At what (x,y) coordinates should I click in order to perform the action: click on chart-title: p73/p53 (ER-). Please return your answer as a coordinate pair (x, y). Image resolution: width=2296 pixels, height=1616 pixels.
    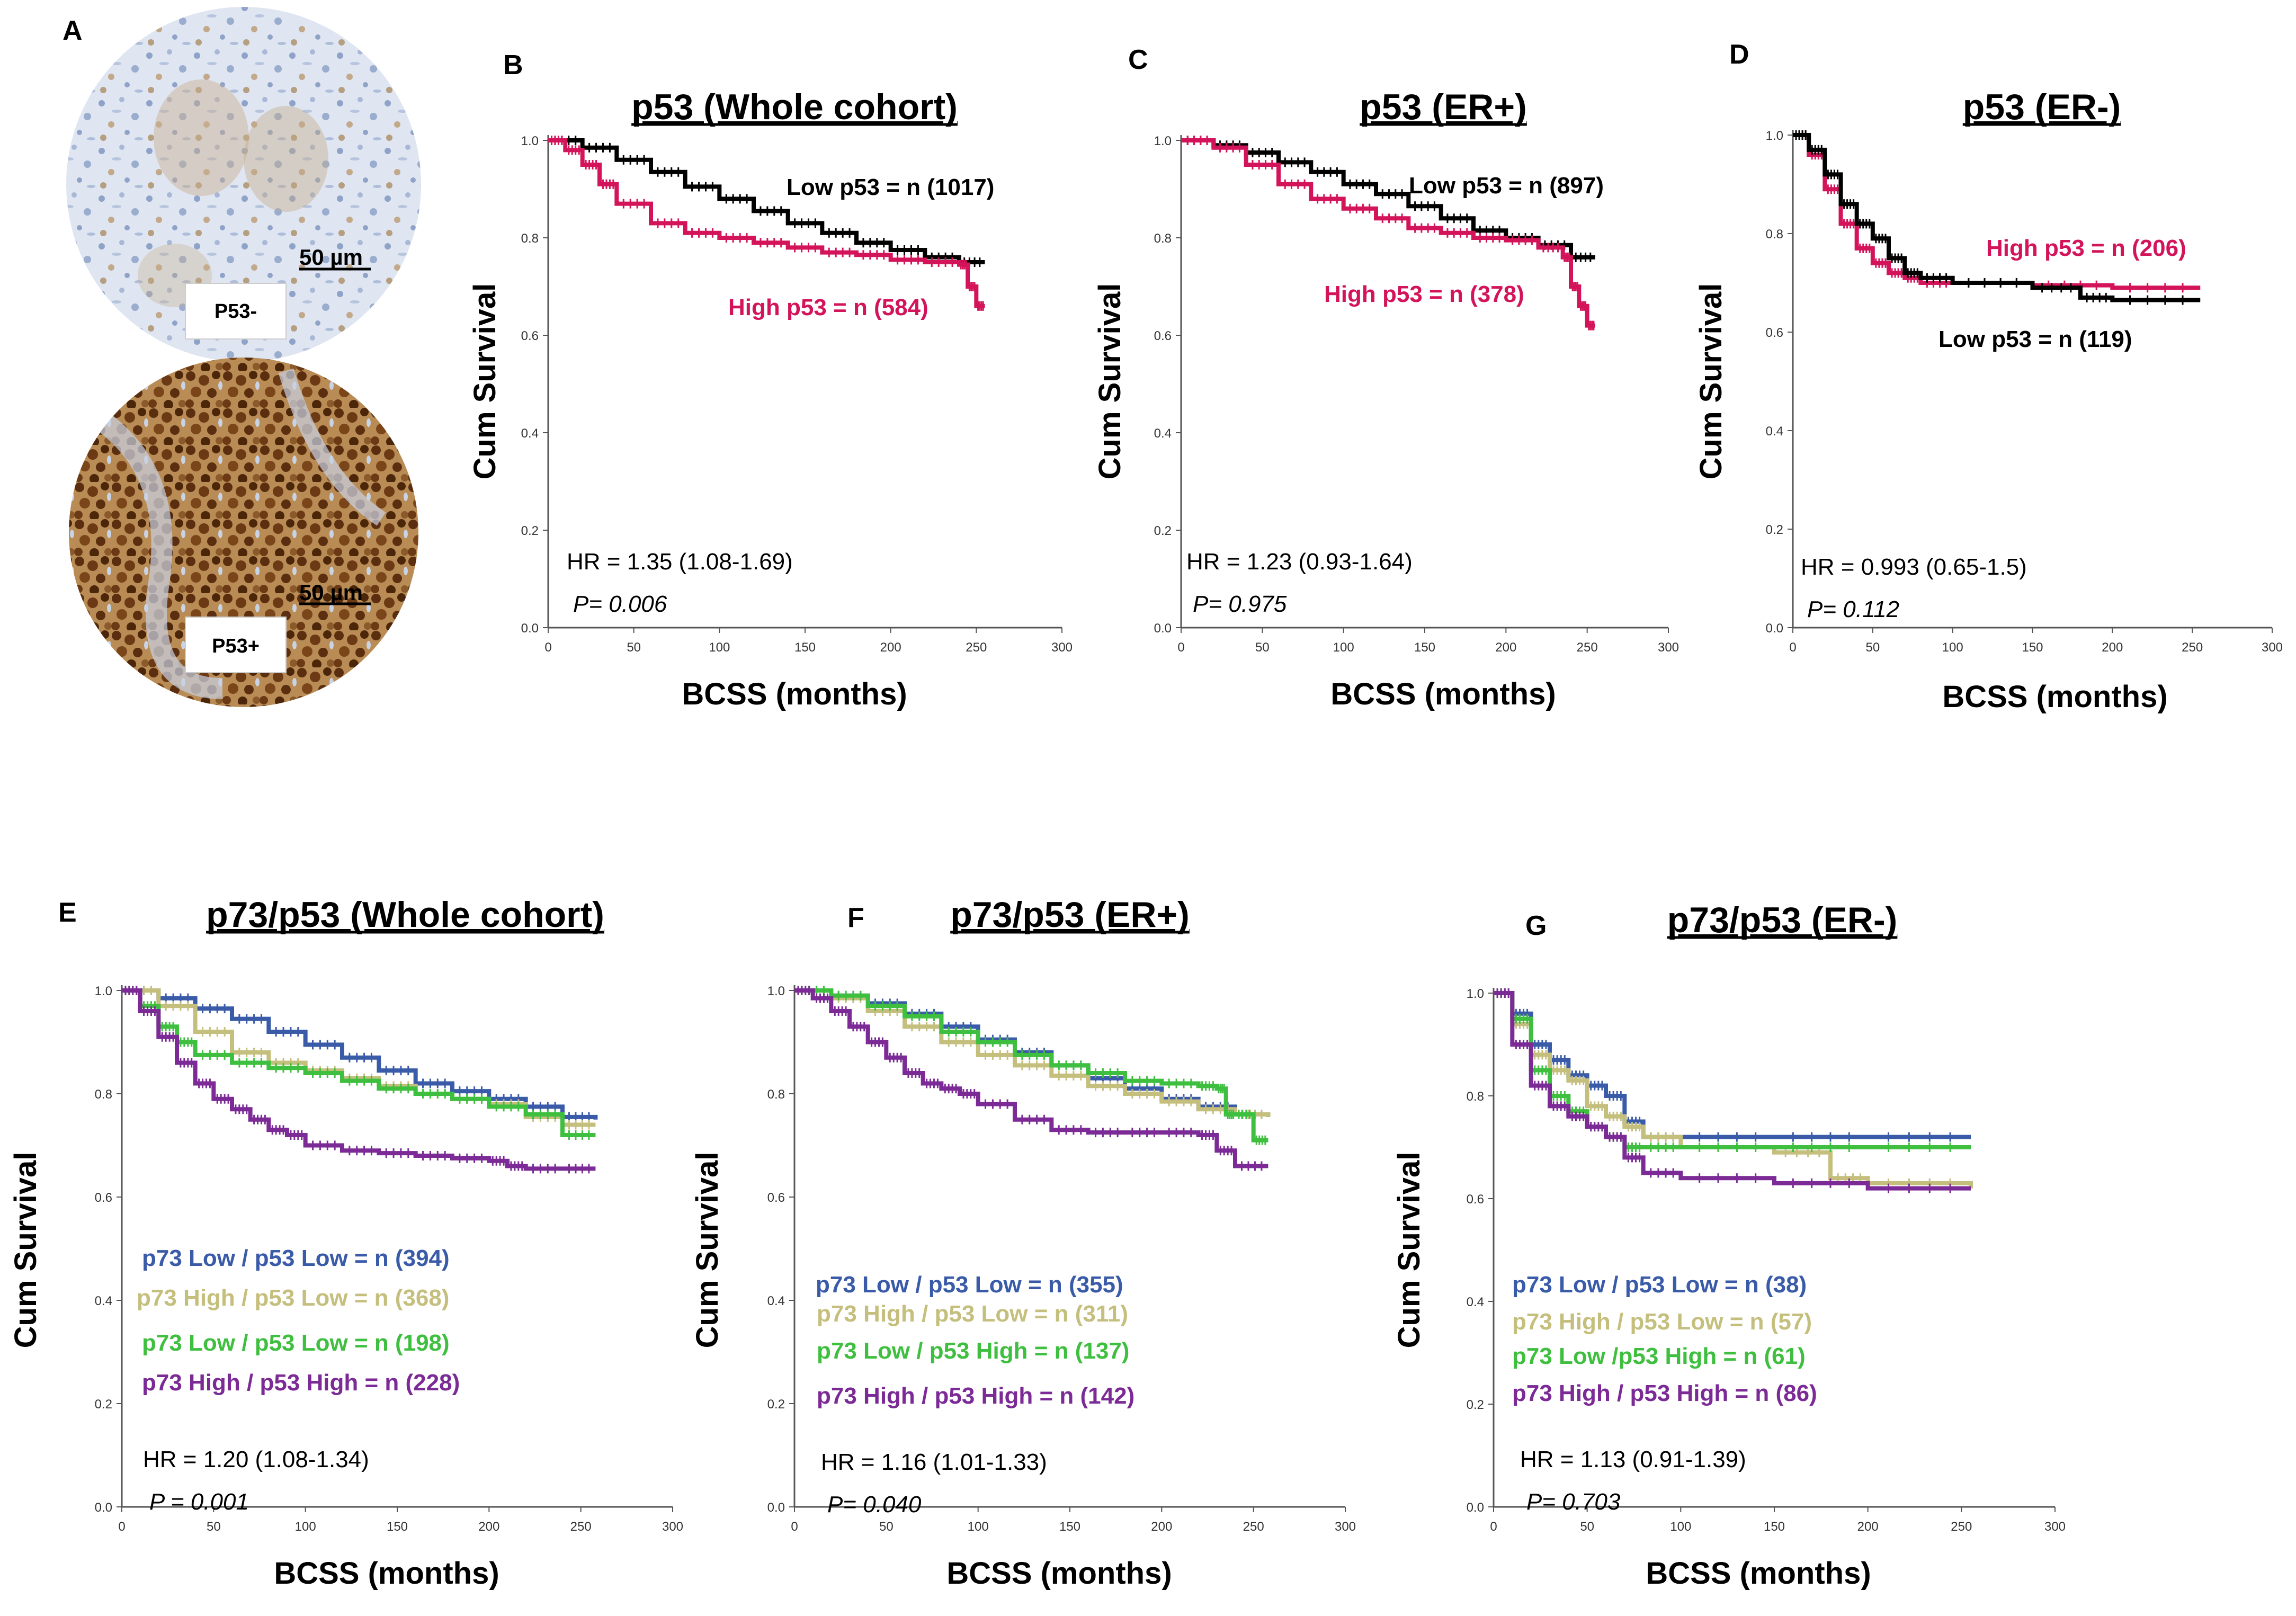
    Looking at the image, I should click on (1782, 920).